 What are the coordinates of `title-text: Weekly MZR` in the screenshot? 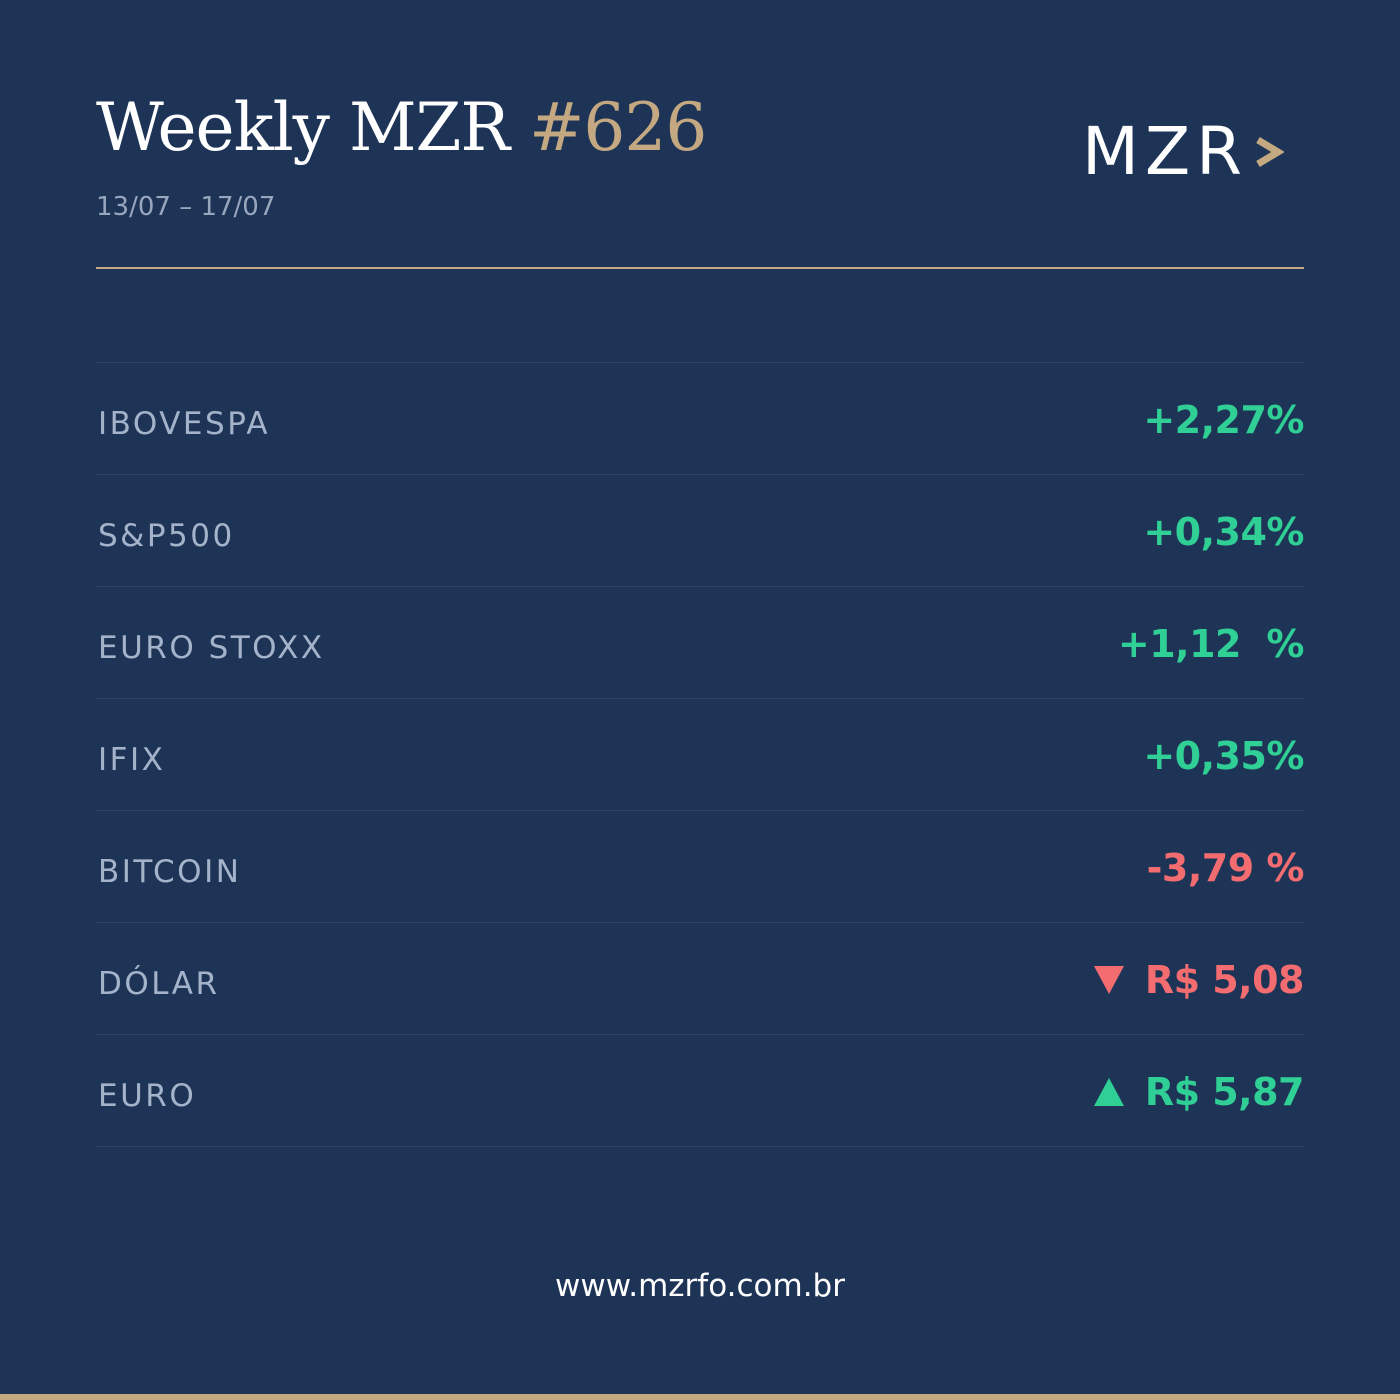 It's located at (303, 127).